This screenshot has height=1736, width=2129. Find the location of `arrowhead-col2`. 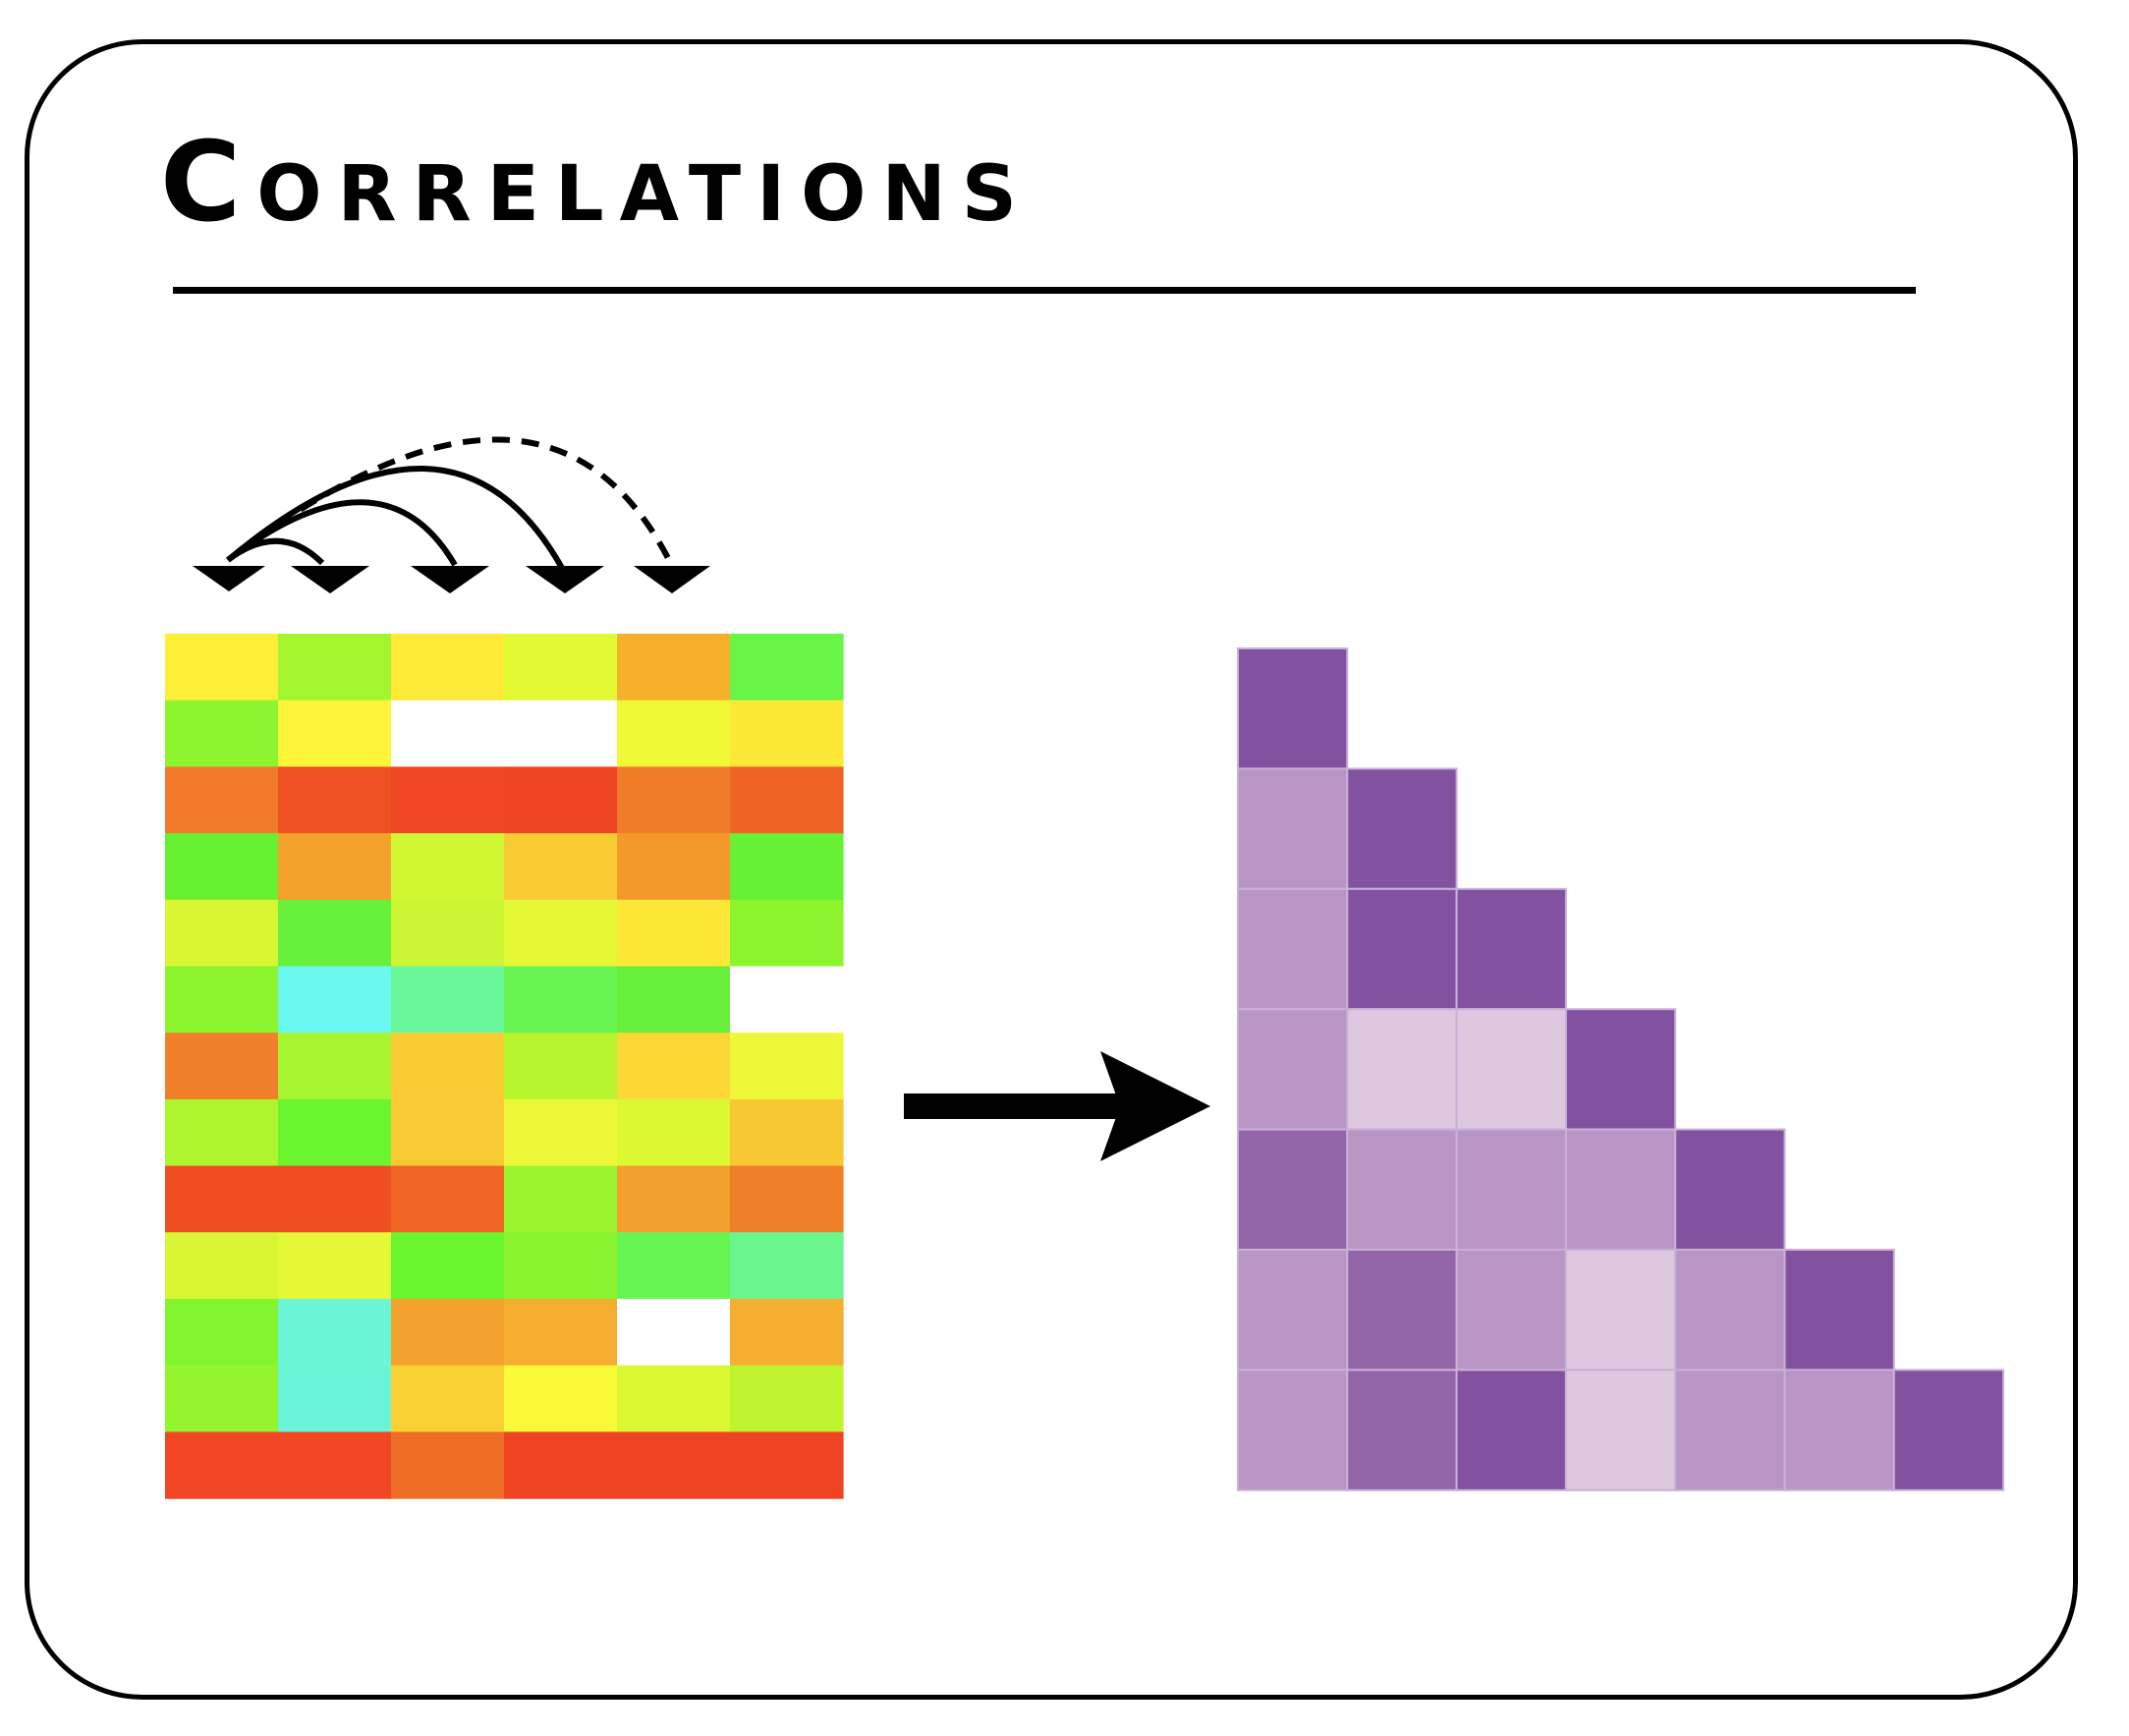

arrowhead-col2 is located at coordinates (330, 579).